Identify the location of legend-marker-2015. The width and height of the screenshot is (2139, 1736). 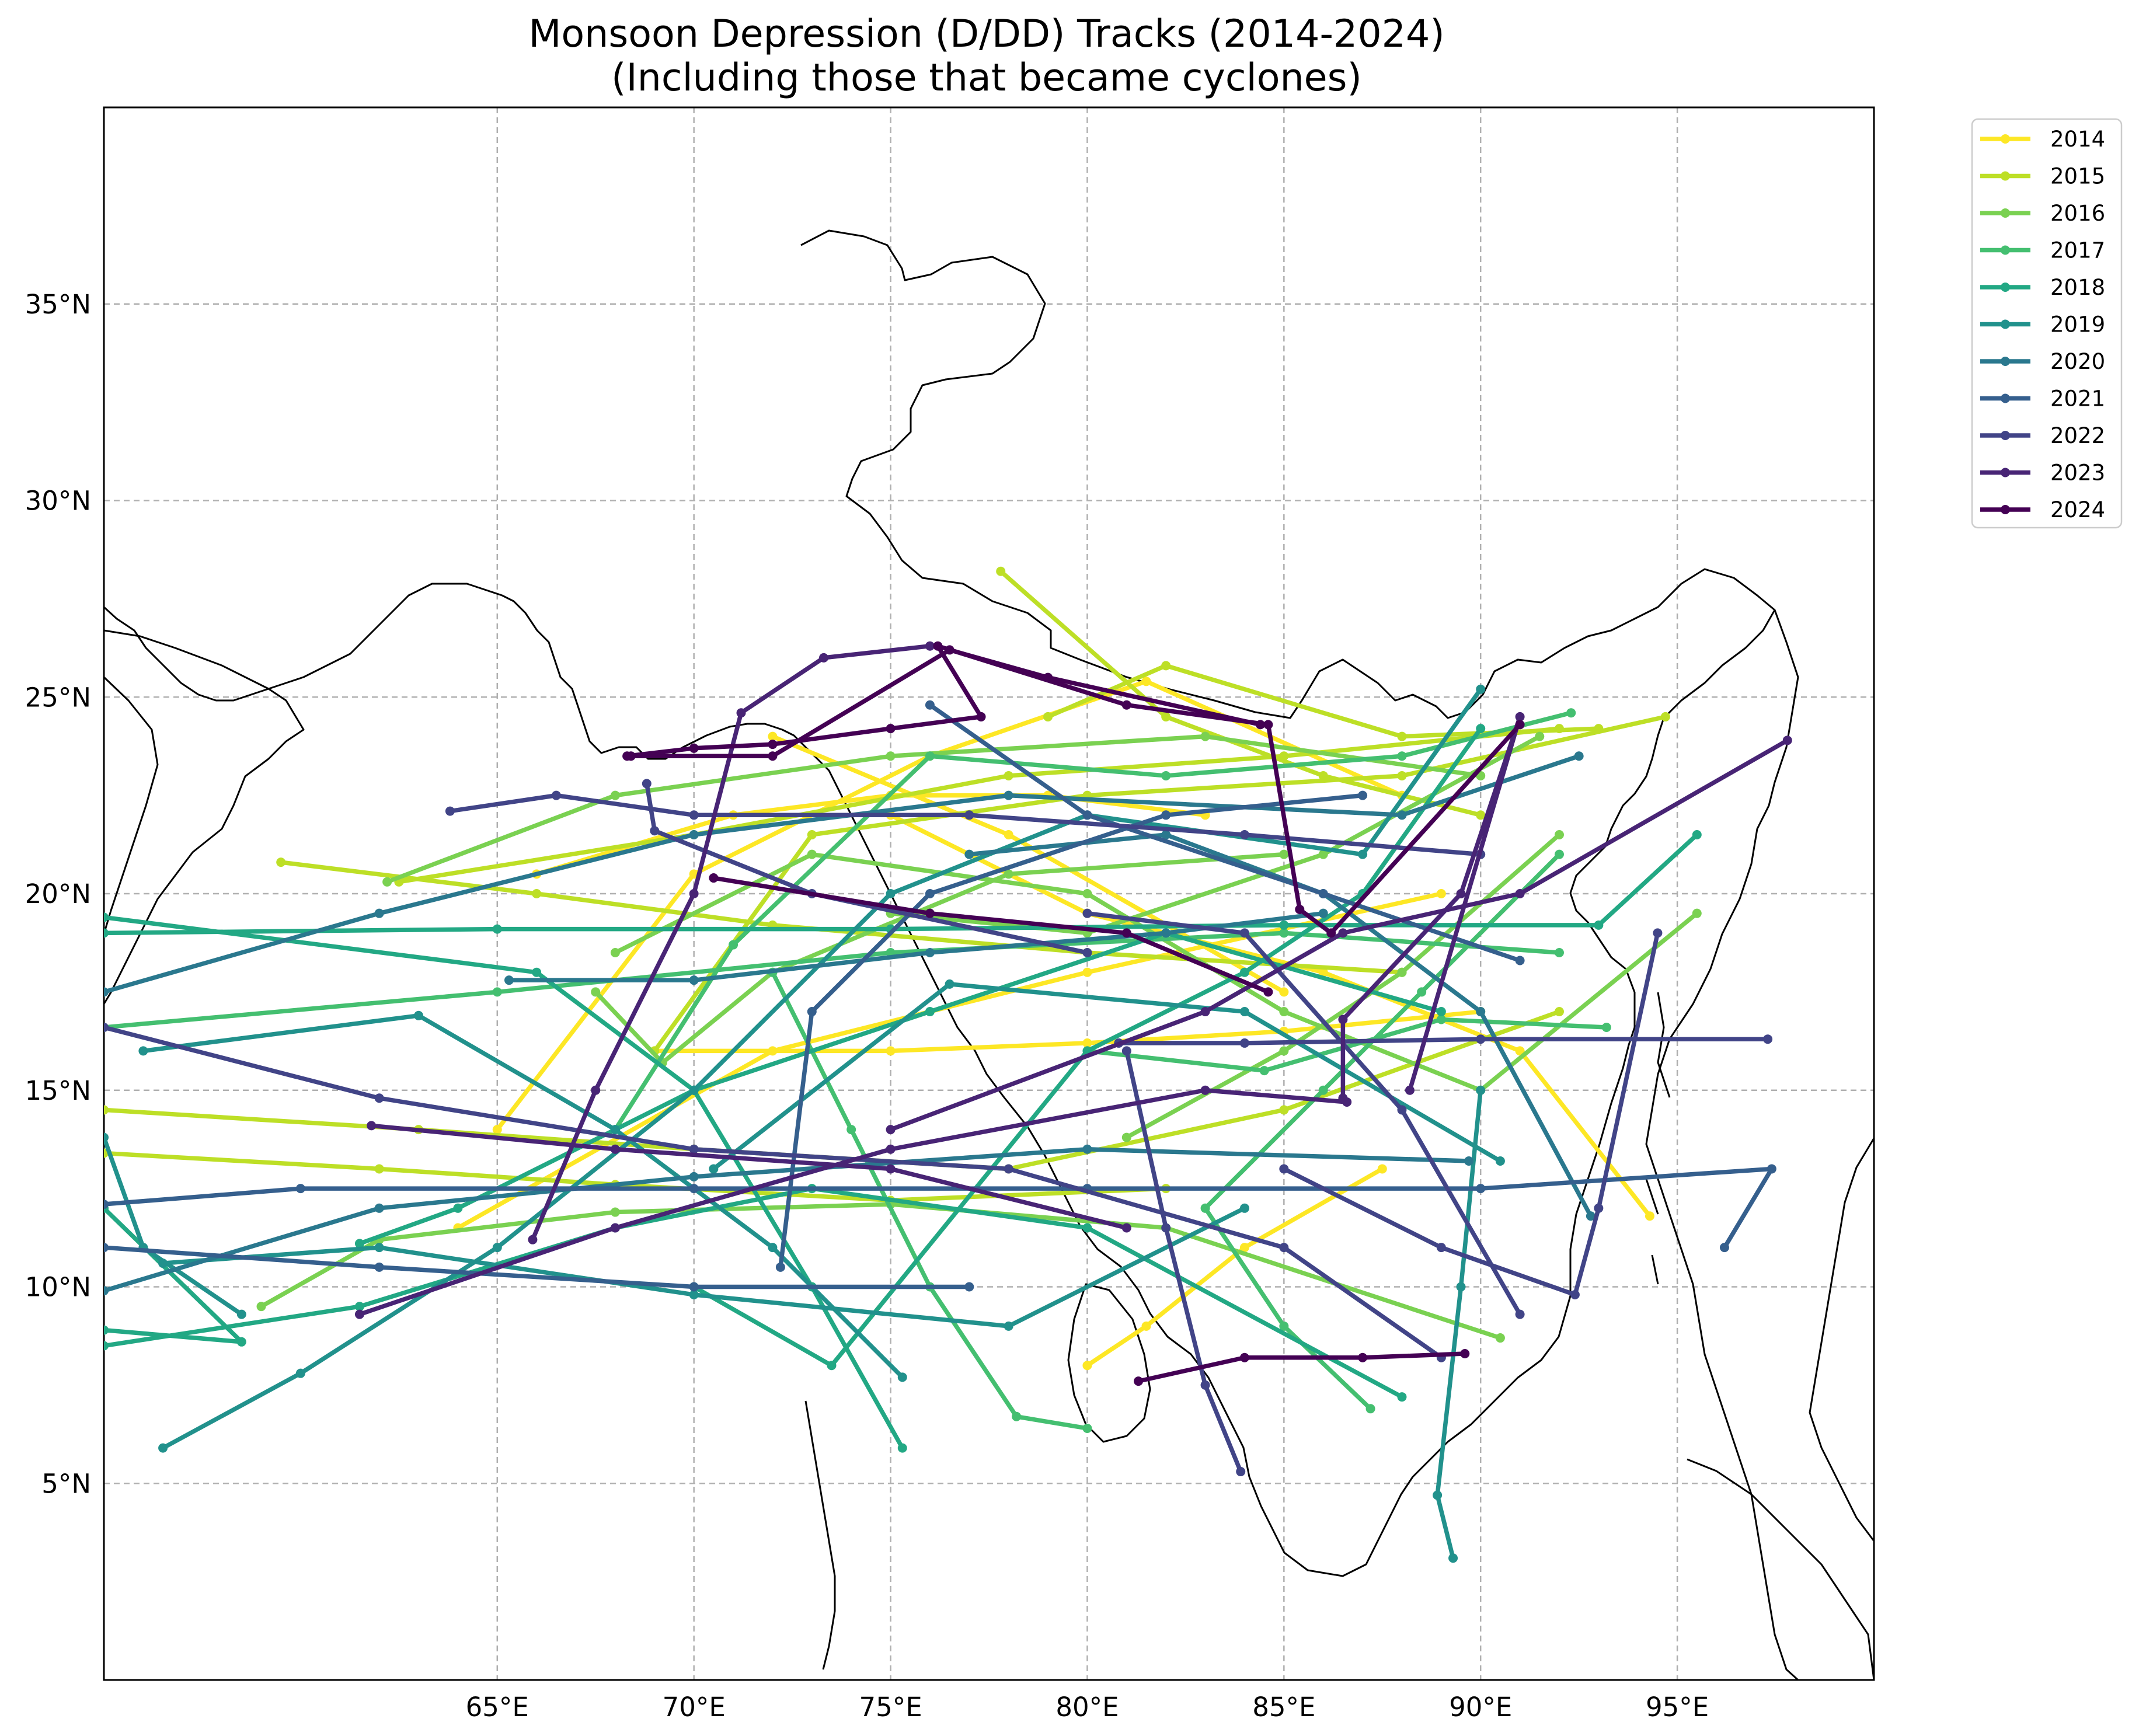
(2005, 176).